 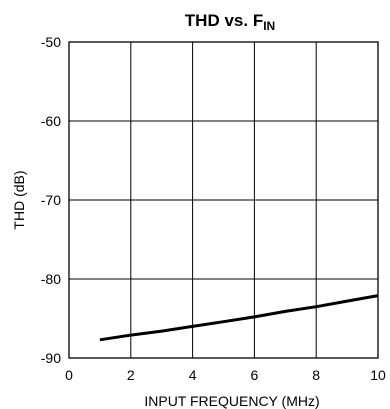 I want to click on y-tick-label: -50, so click(x=51, y=42).